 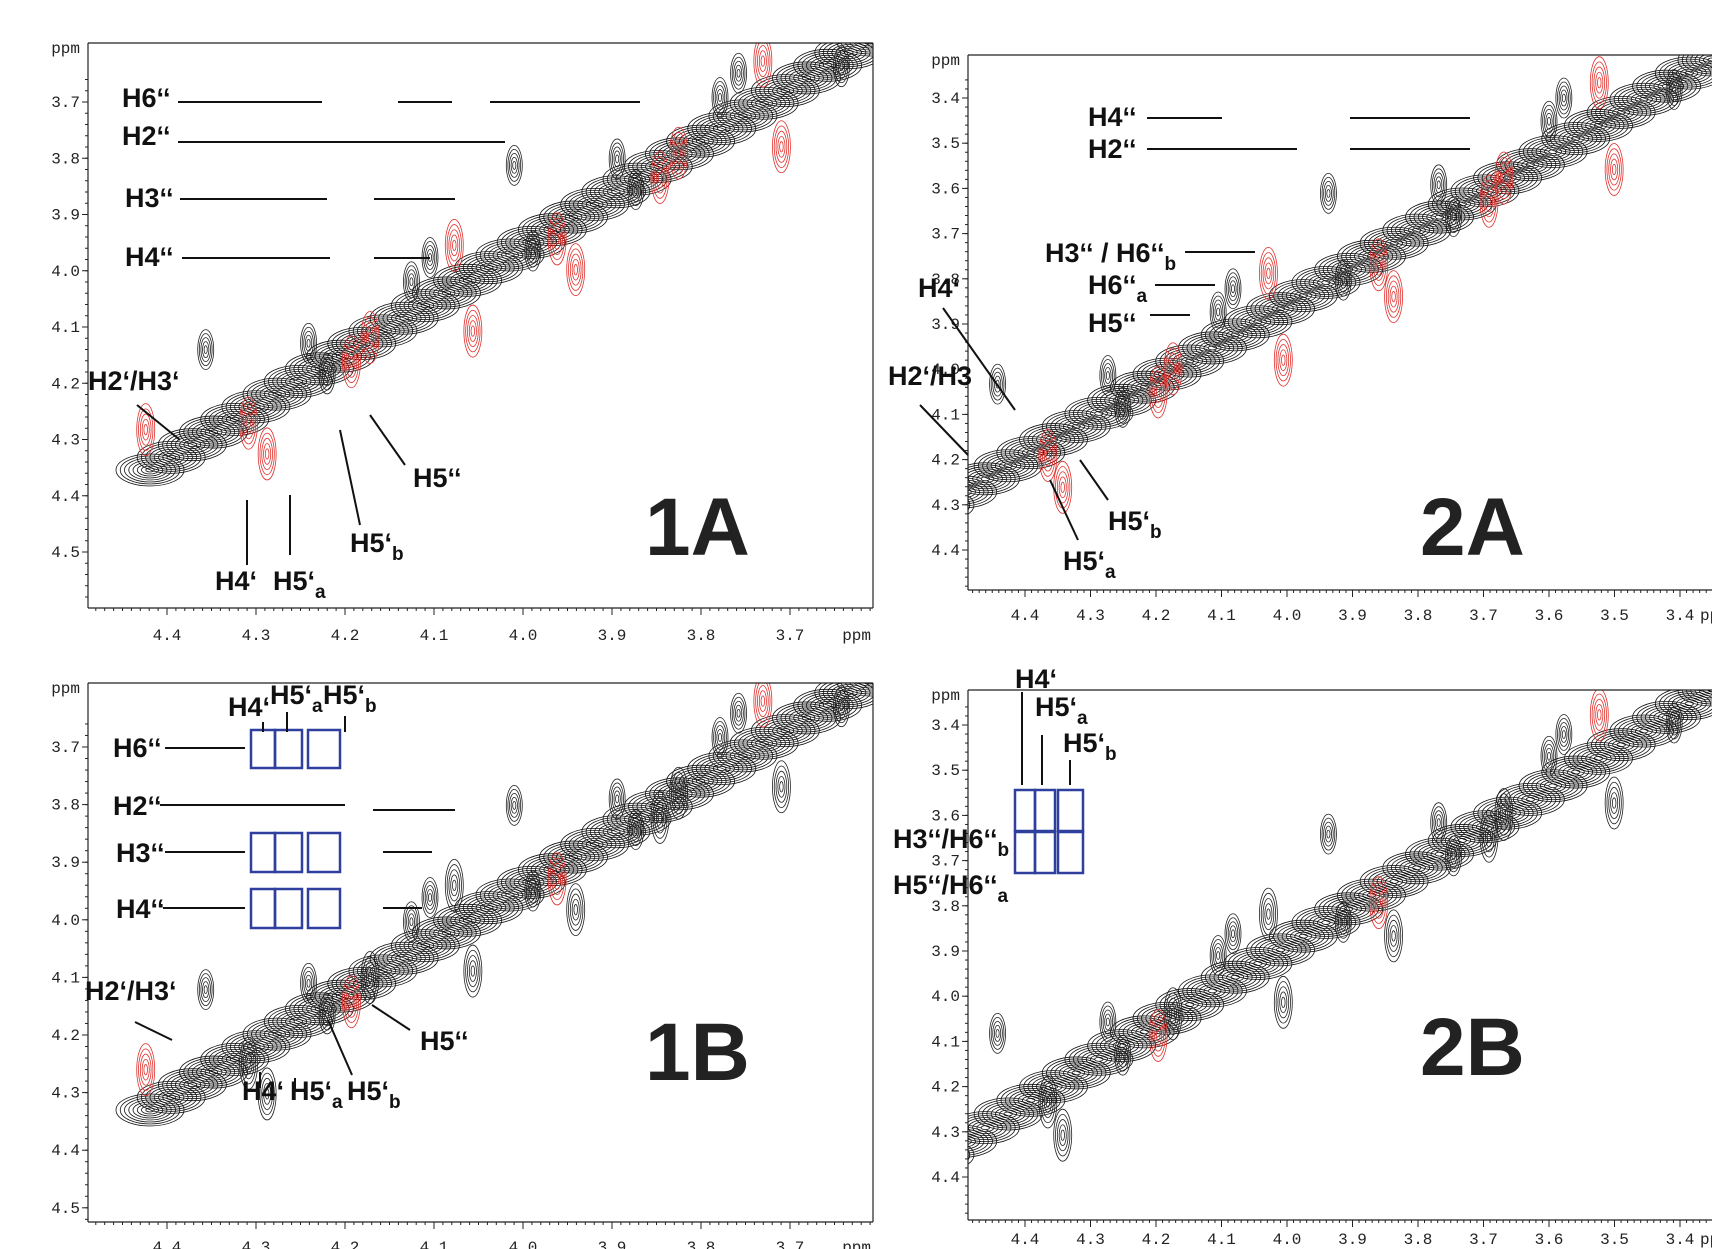 What do you see at coordinates (945, 885) in the screenshot?
I see `annotation-text: H5‘‘/H6‘‘` at bounding box center [945, 885].